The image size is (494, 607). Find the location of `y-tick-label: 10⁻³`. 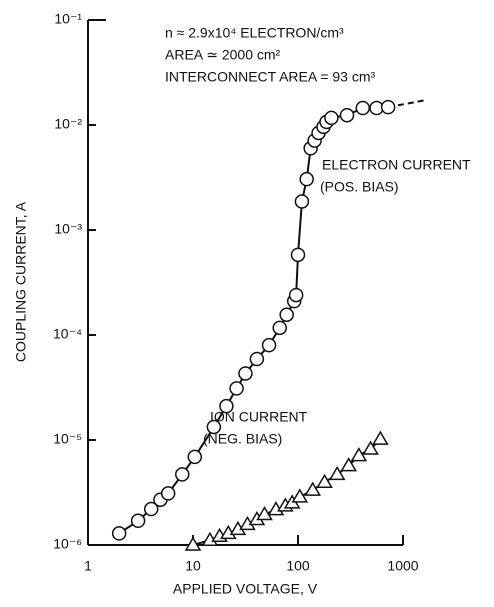

y-tick-label: 10⁻³ is located at coordinates (68, 229).